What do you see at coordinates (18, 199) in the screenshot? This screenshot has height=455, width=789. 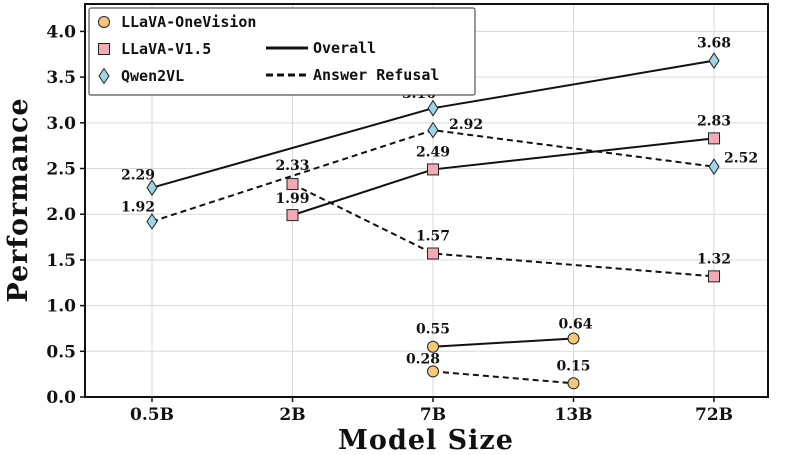 I see `y-axis-title: Performance` at bounding box center [18, 199].